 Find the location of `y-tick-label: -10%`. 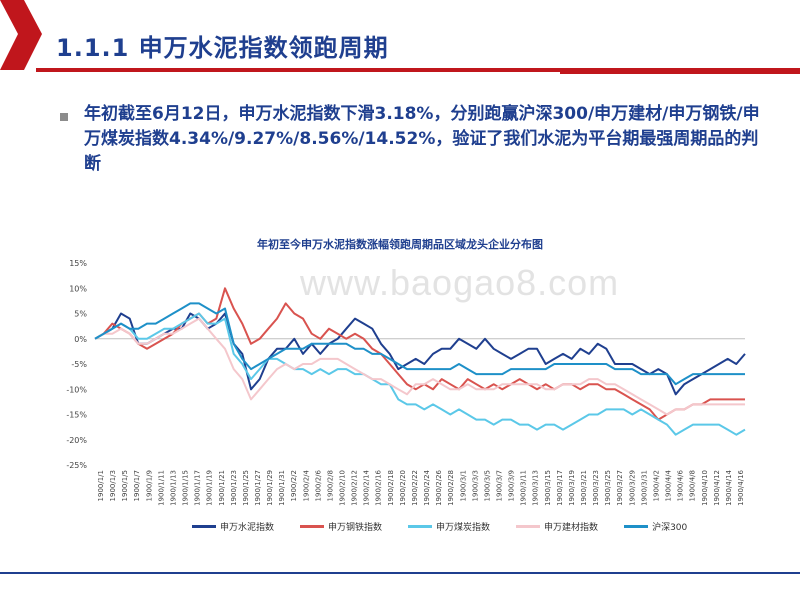

y-tick-label: -10% is located at coordinates (76, 389).